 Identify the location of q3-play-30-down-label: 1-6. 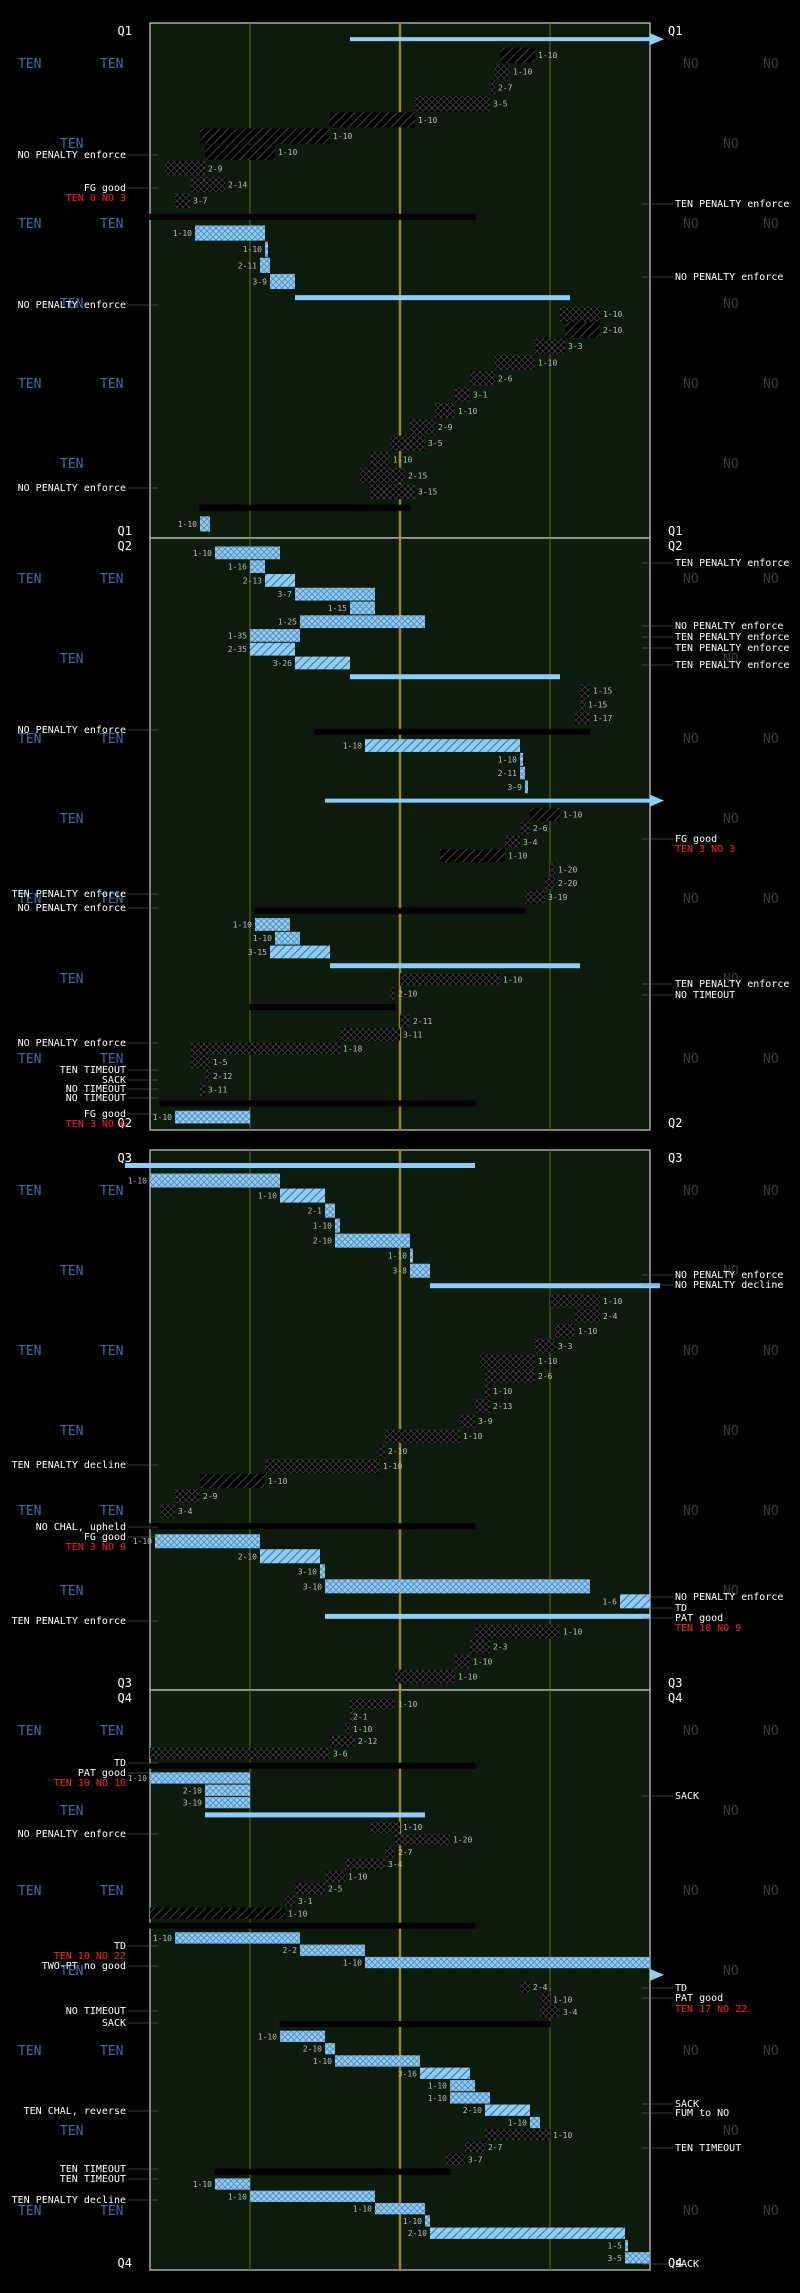
(610, 1601).